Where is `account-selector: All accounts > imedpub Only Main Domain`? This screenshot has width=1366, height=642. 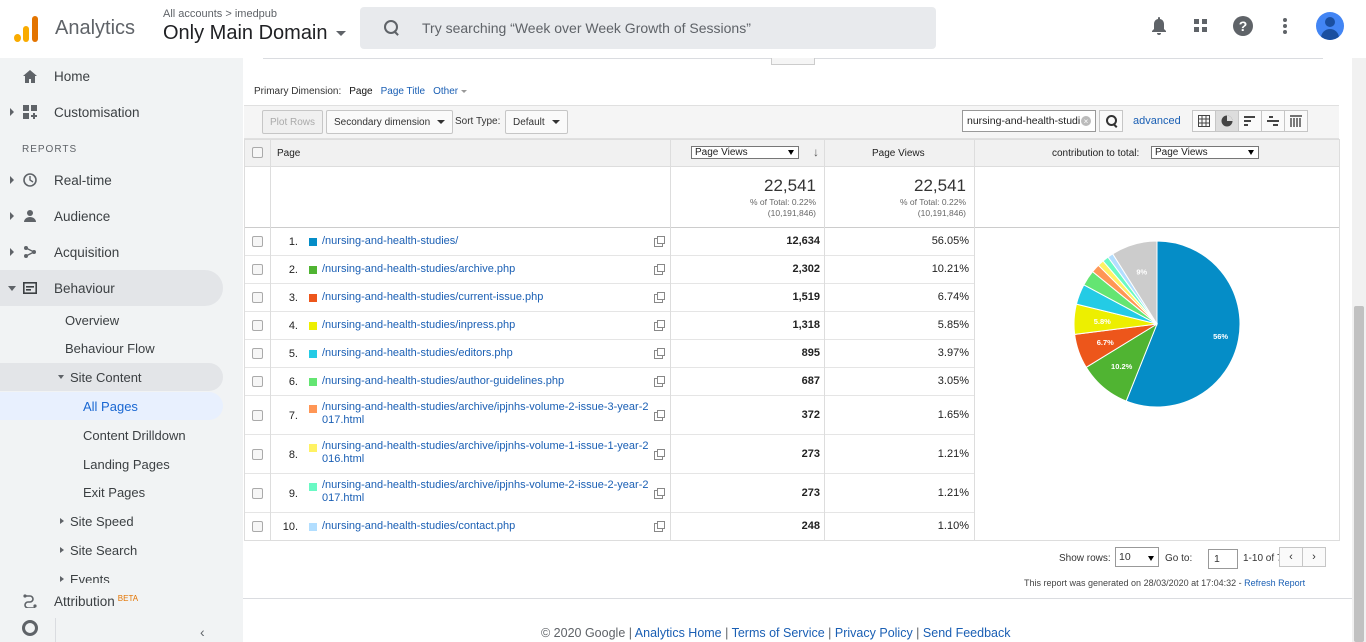
account-selector: All accounts > imedpub Only Main Domain is located at coordinates (254, 26).